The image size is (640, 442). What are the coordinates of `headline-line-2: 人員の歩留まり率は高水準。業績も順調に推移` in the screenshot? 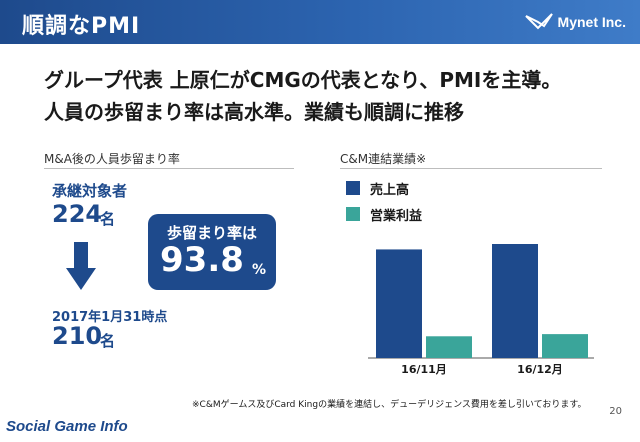 It's located at (254, 112).